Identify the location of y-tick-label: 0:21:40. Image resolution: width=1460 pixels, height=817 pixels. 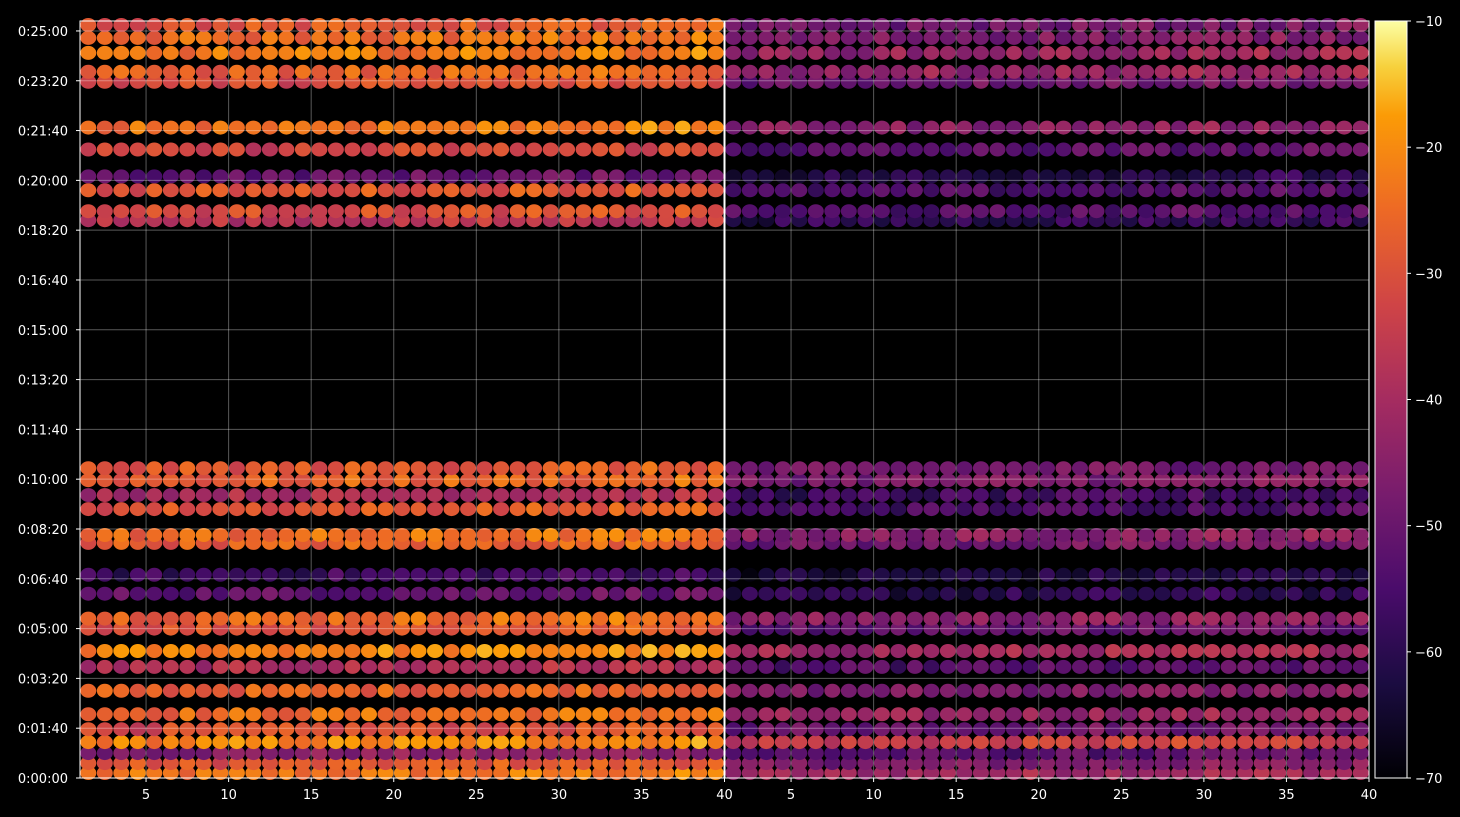
(43, 132).